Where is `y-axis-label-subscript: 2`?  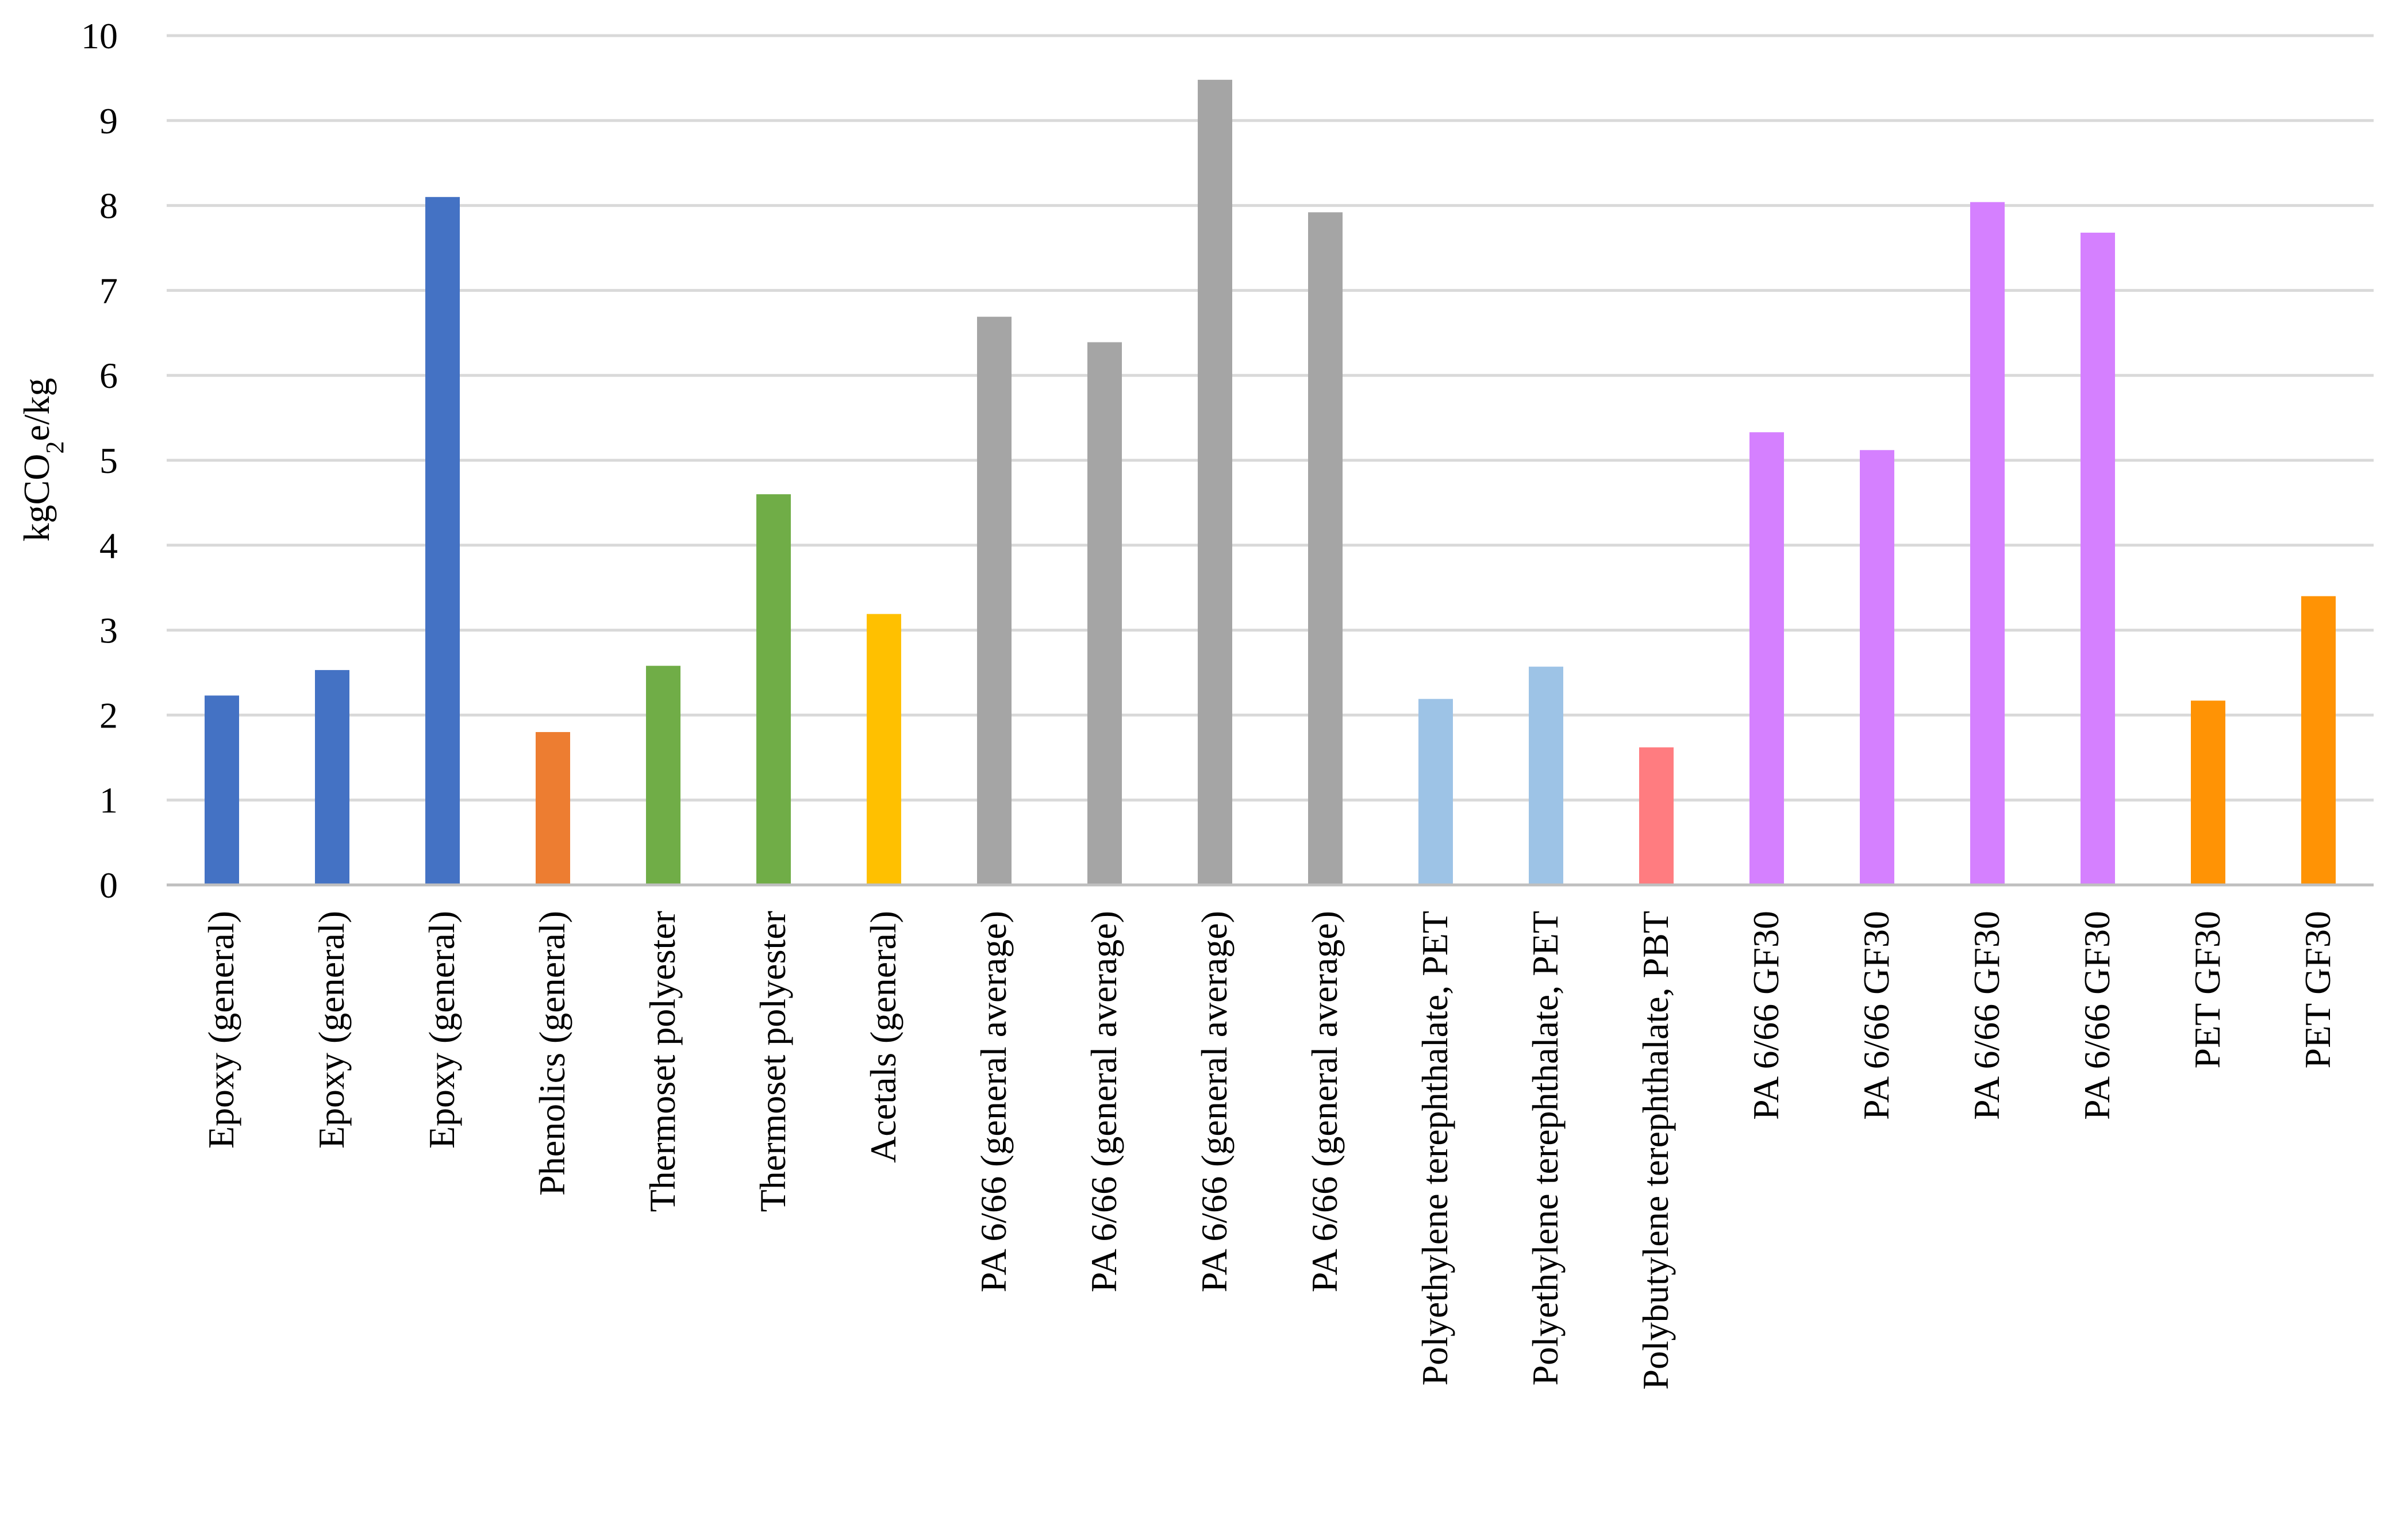 y-axis-label-subscript: 2 is located at coordinates (55, 447).